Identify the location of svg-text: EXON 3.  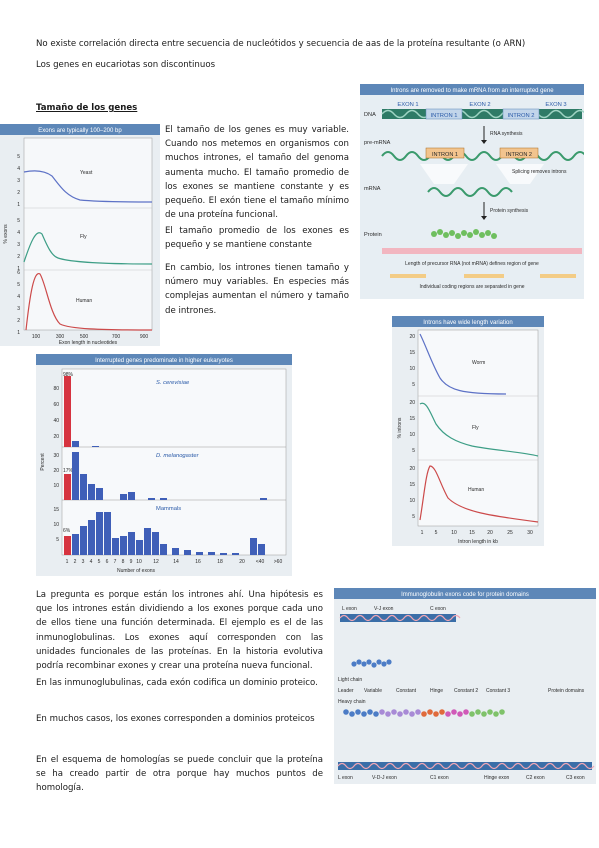
(555, 105).